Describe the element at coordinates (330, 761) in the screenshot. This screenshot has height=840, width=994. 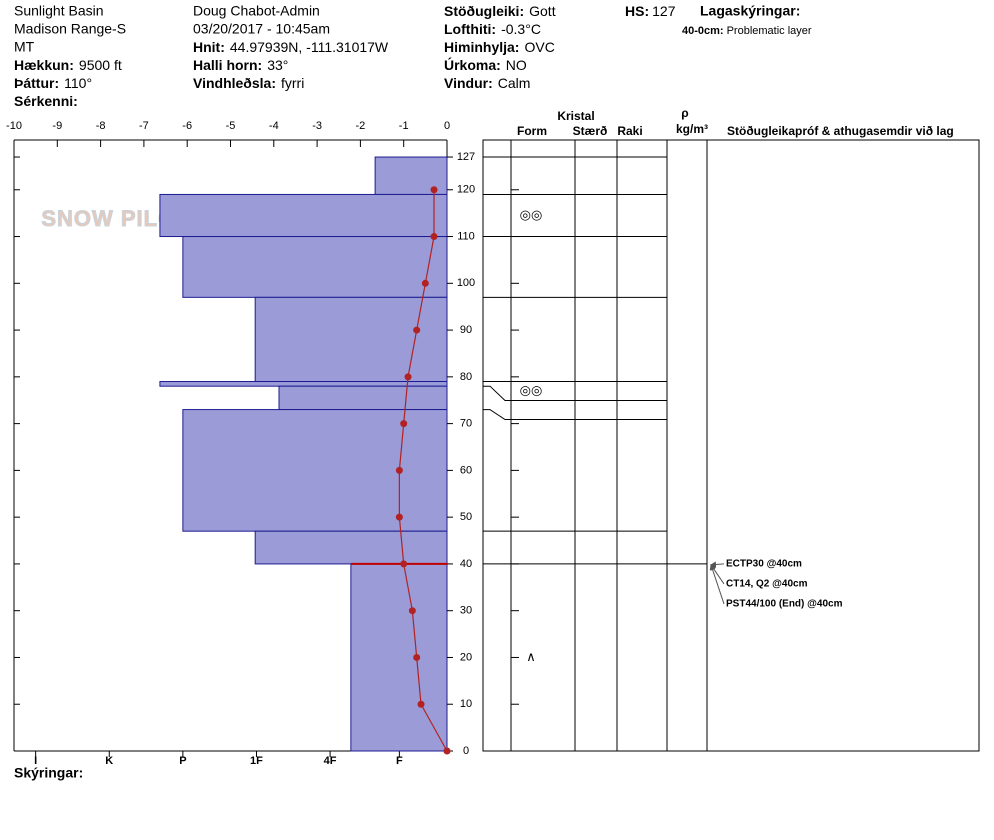
I see `hardness-tick-label: 4F` at that location.